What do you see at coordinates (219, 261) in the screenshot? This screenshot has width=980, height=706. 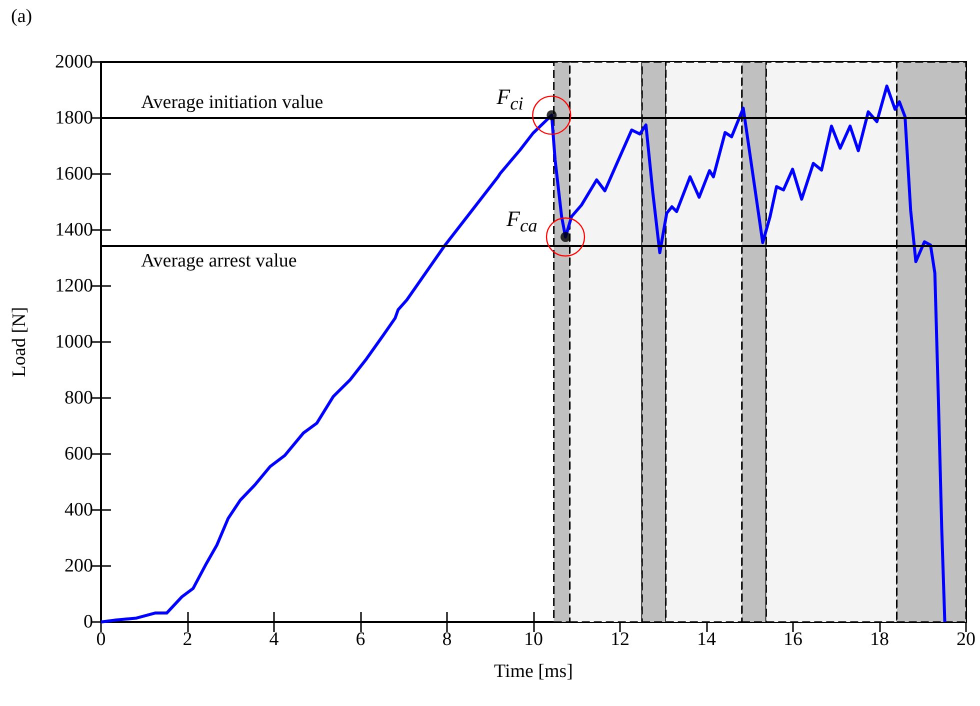 I see `ref-line-label: Average arrest value` at bounding box center [219, 261].